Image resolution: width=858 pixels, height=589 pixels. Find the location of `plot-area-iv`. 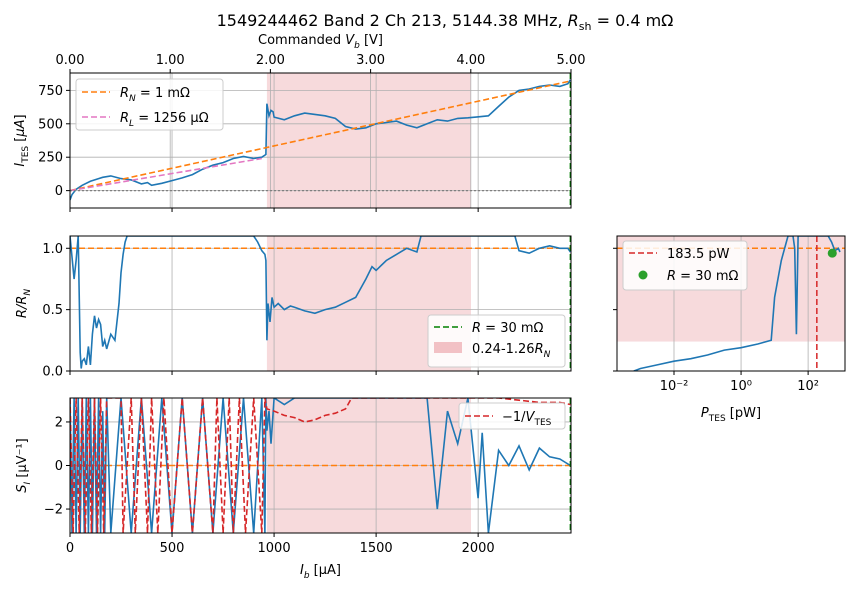

plot-area-iv is located at coordinates (320, 140).